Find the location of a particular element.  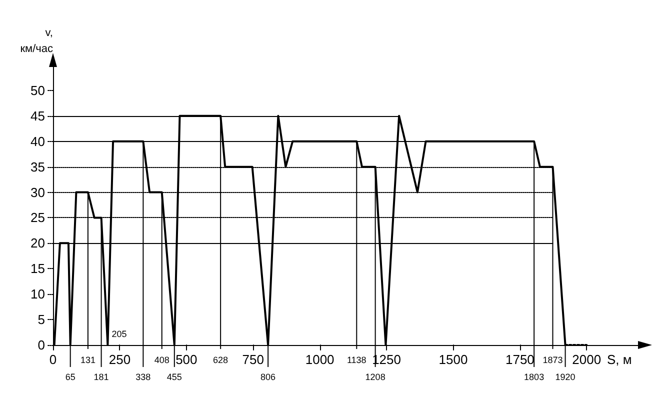

x-tick-label: 1500 is located at coordinates (453, 359).